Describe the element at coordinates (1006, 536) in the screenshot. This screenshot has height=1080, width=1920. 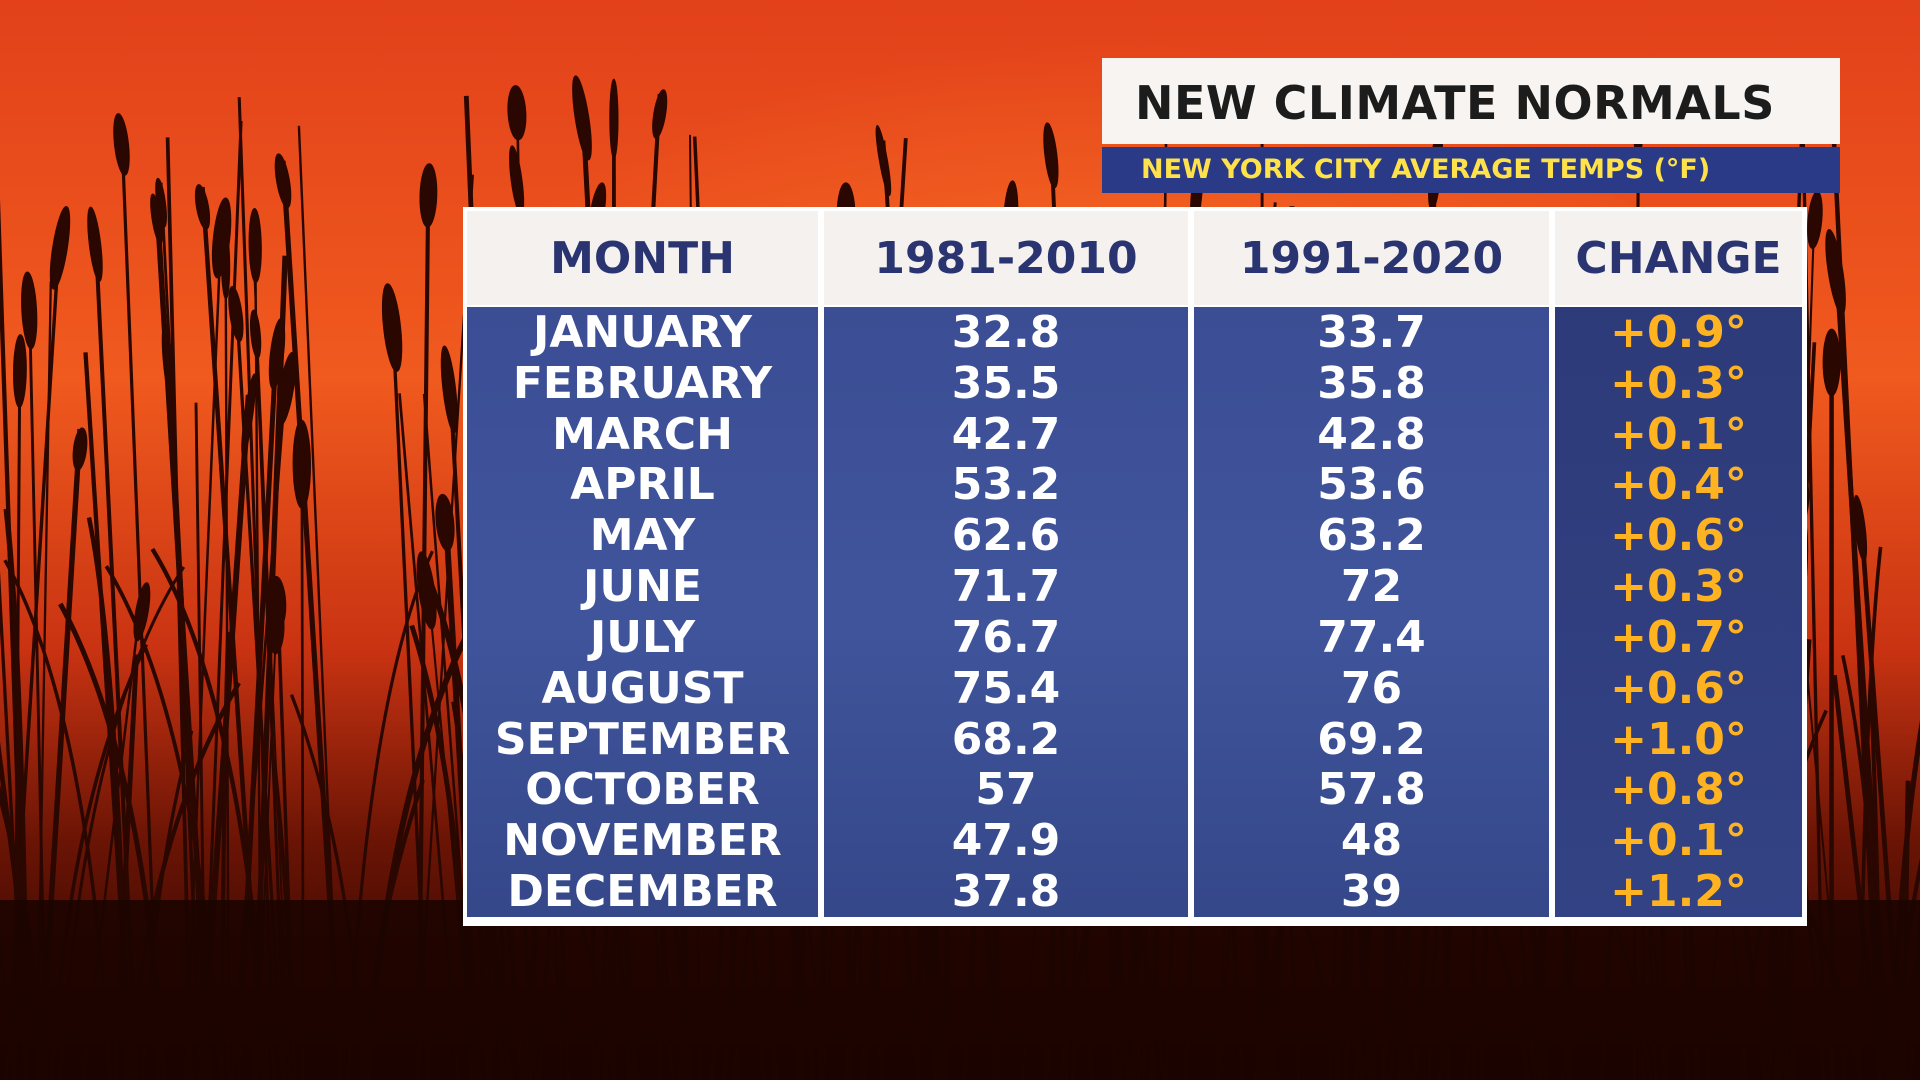
I see `value-1981-2010-cell: 62.6` at that location.